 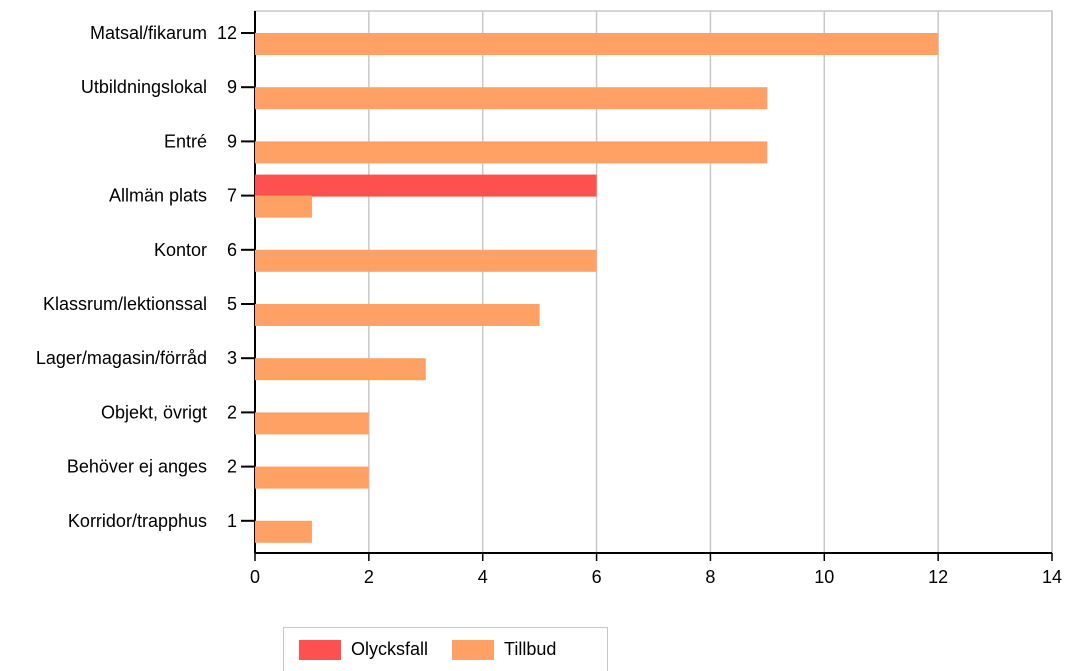 I want to click on category-label: Allmän plats, so click(x=158, y=196).